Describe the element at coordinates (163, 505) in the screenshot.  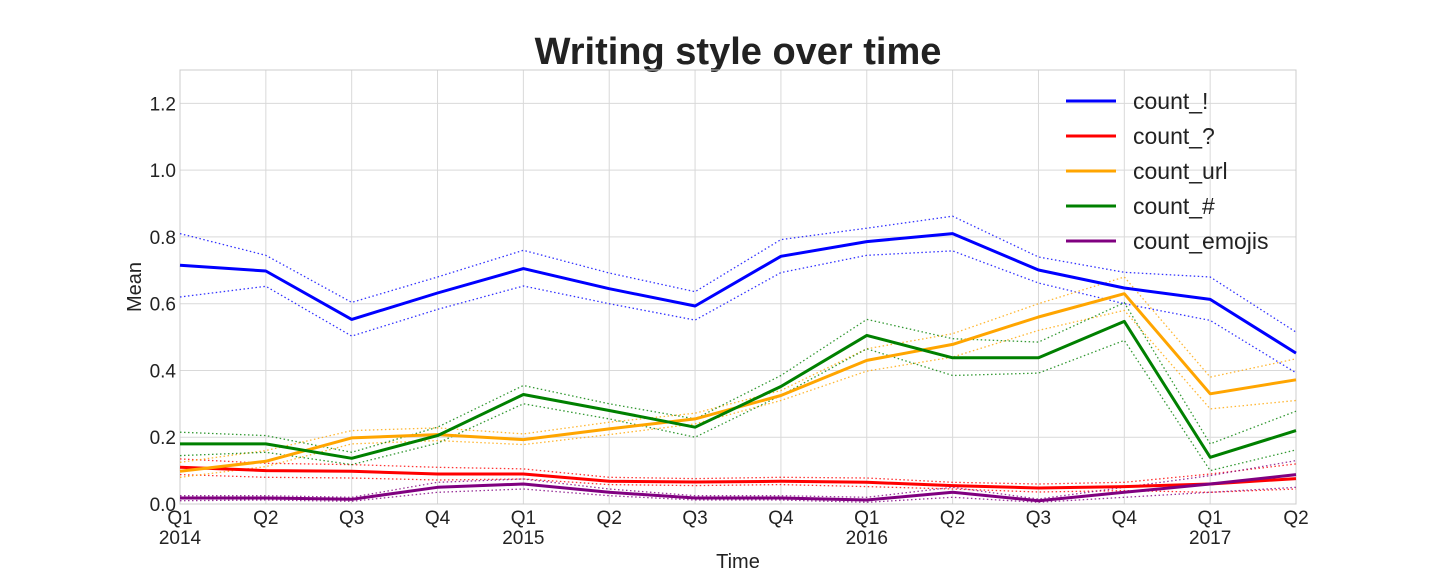
I see `y-tick-label: 0.0` at that location.